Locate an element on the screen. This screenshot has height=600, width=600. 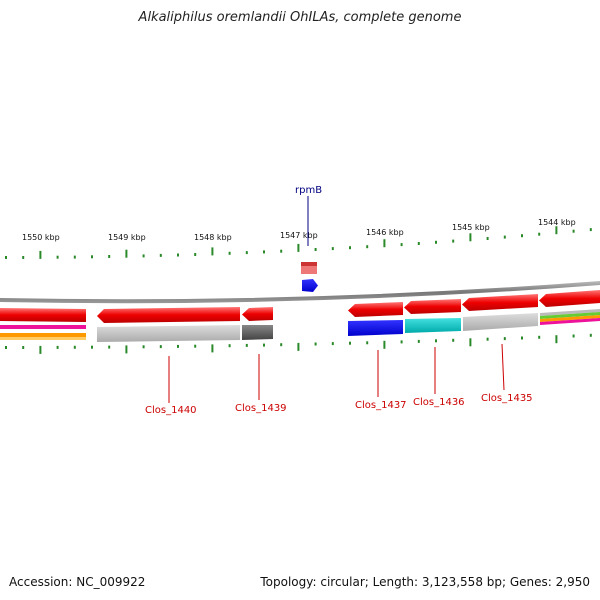
cog-strip-green is located at coordinates (570, 315).